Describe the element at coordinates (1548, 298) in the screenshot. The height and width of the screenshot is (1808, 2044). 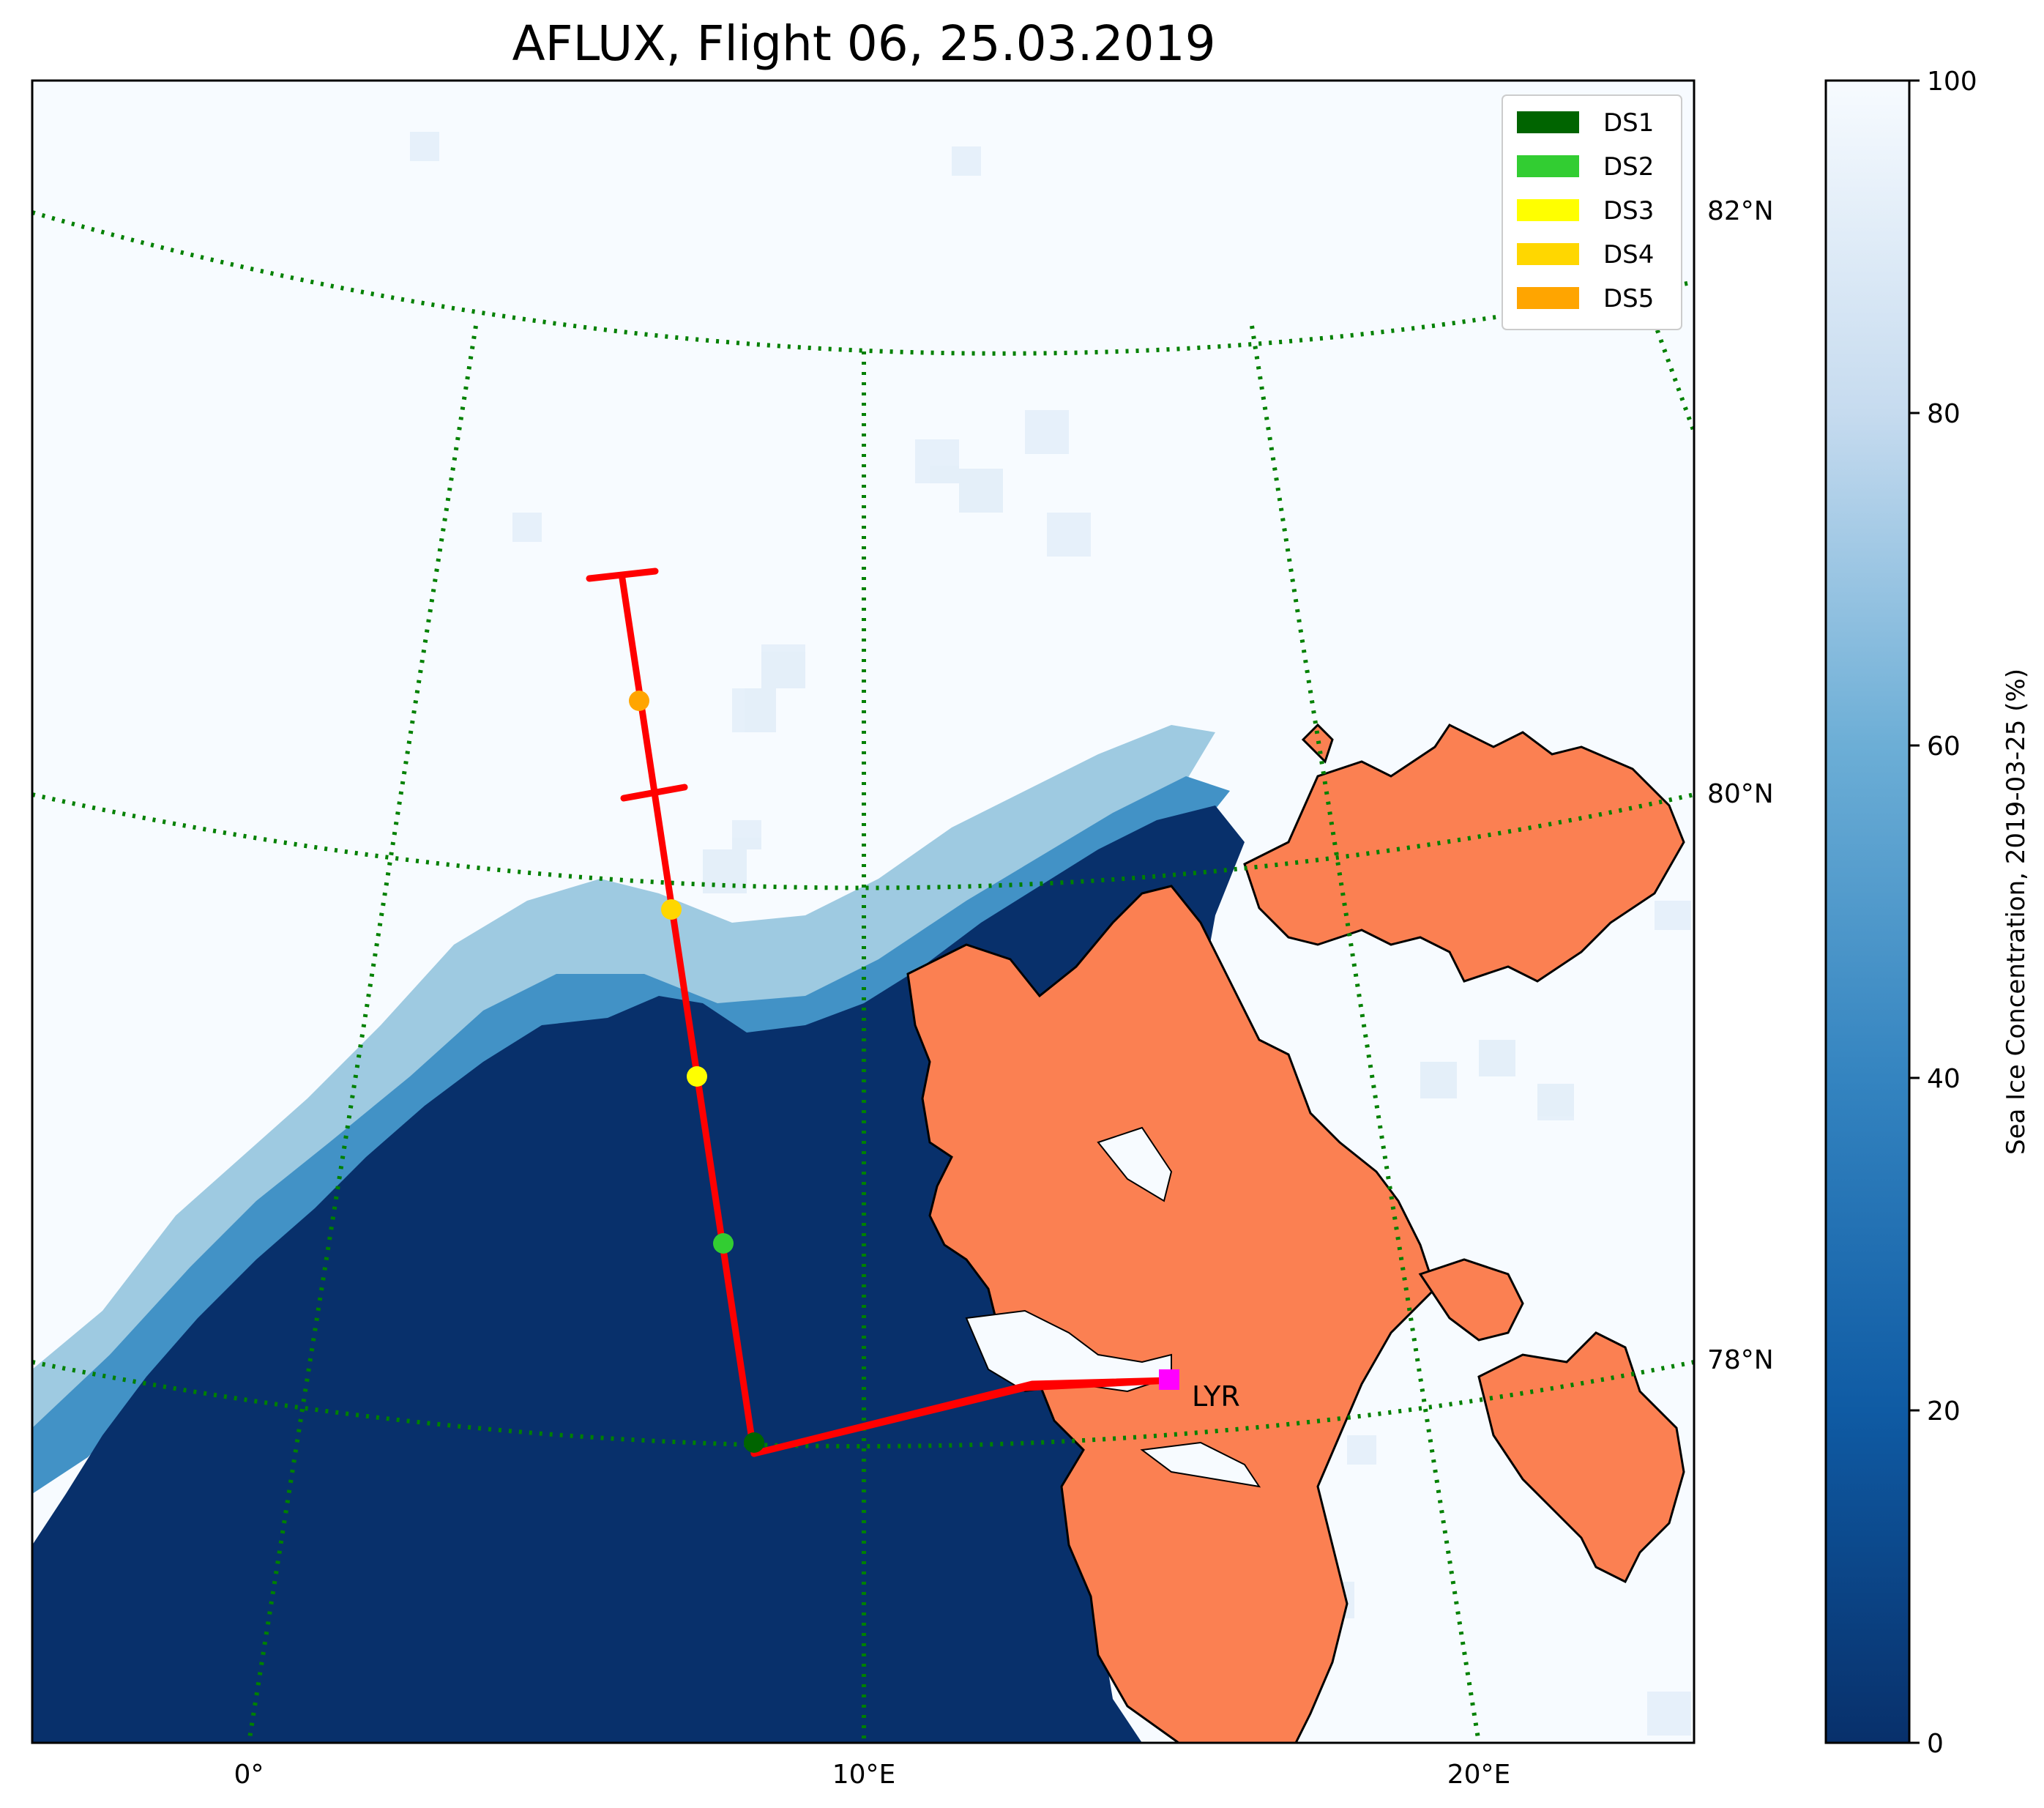
I see `legend-swatch-ds5` at that location.